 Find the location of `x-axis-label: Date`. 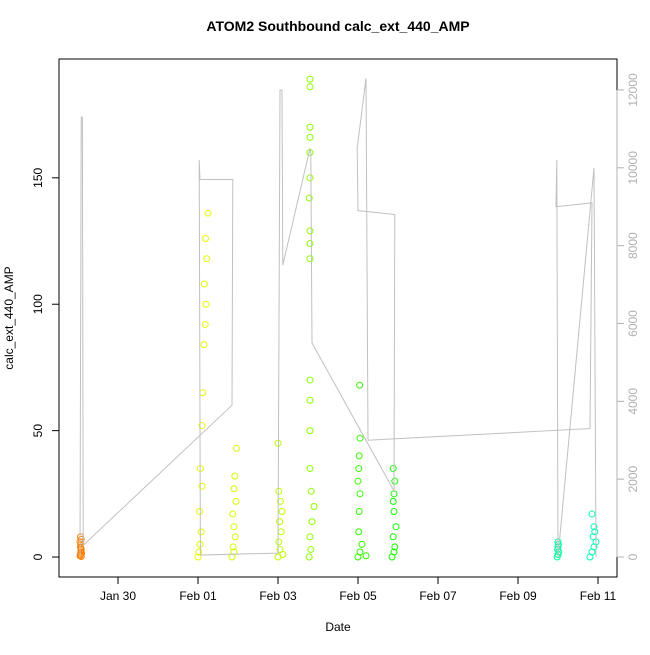

x-axis-label: Date is located at coordinates (338, 627).